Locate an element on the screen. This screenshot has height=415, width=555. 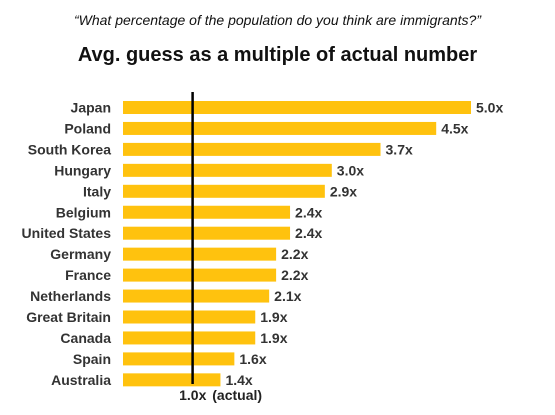
category-label: Canada is located at coordinates (85, 338).